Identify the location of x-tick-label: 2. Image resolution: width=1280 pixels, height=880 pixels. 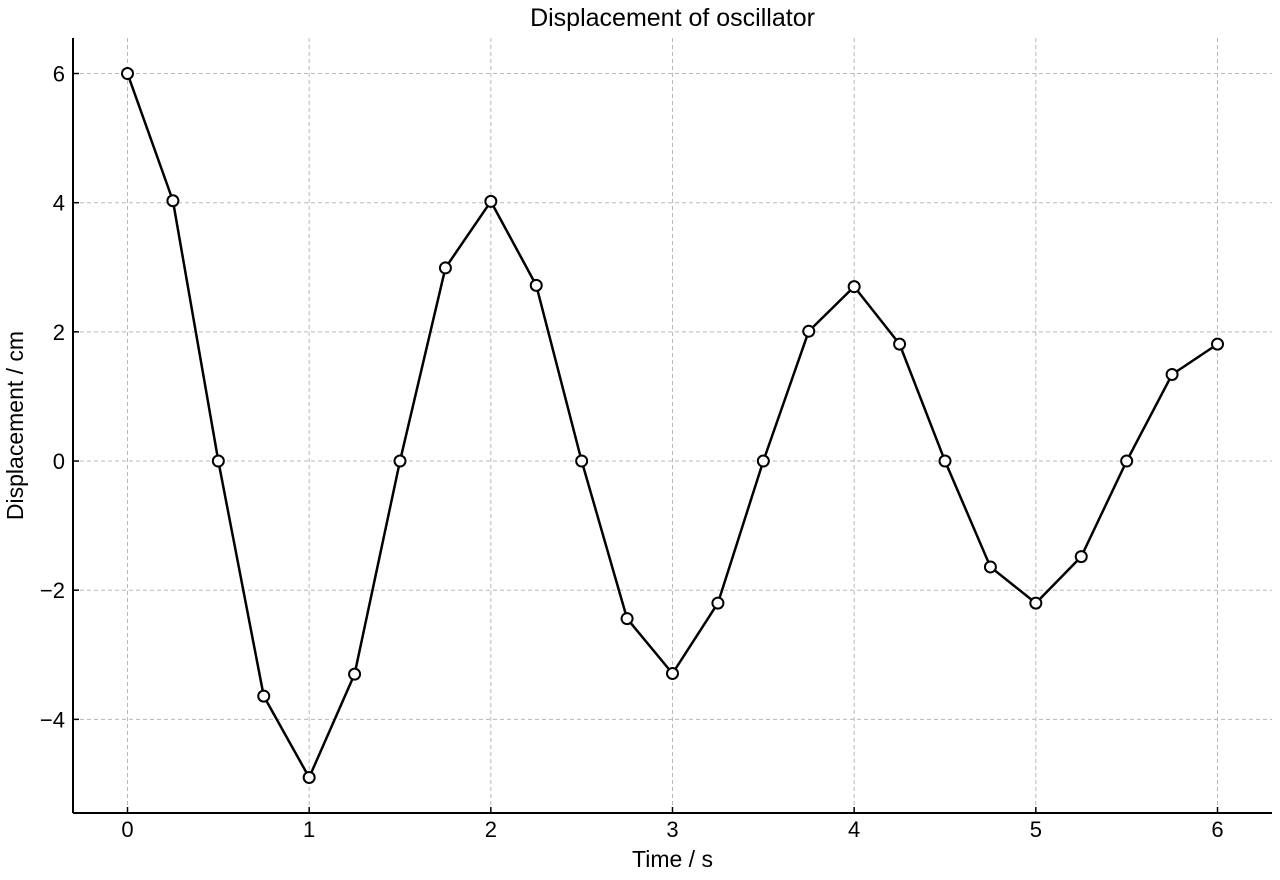
(491, 829).